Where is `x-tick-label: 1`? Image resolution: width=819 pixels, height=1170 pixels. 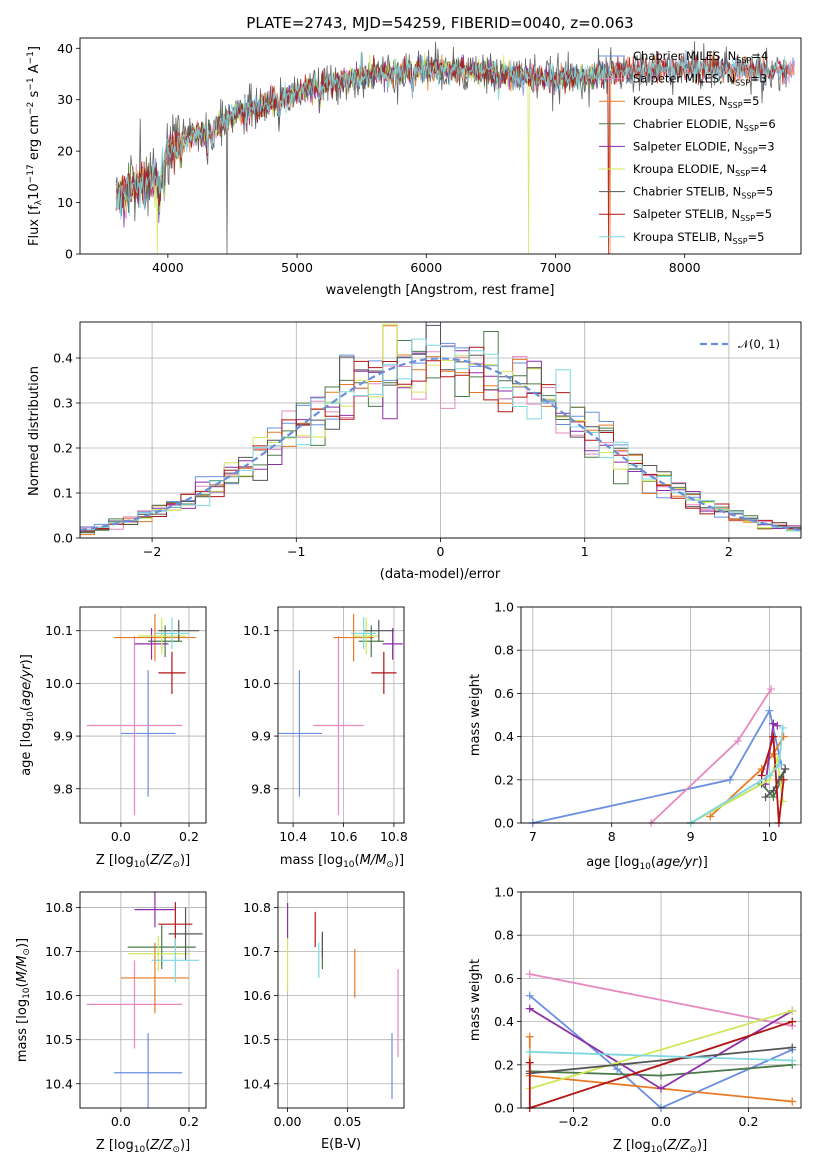 x-tick-label: 1 is located at coordinates (585, 551).